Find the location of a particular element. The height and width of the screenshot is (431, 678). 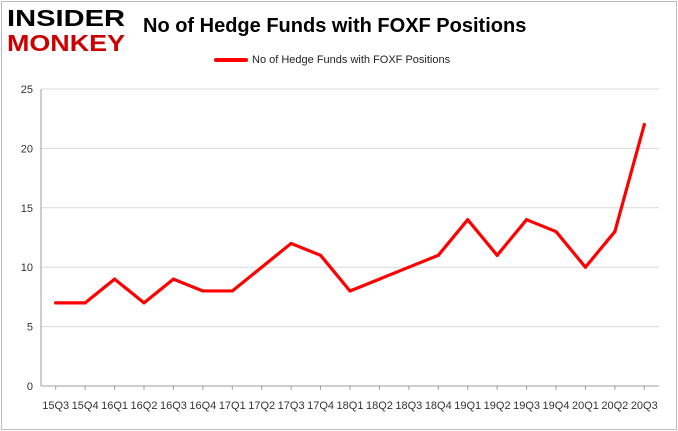

x-tick-label: 20Q2 is located at coordinates (614, 406).